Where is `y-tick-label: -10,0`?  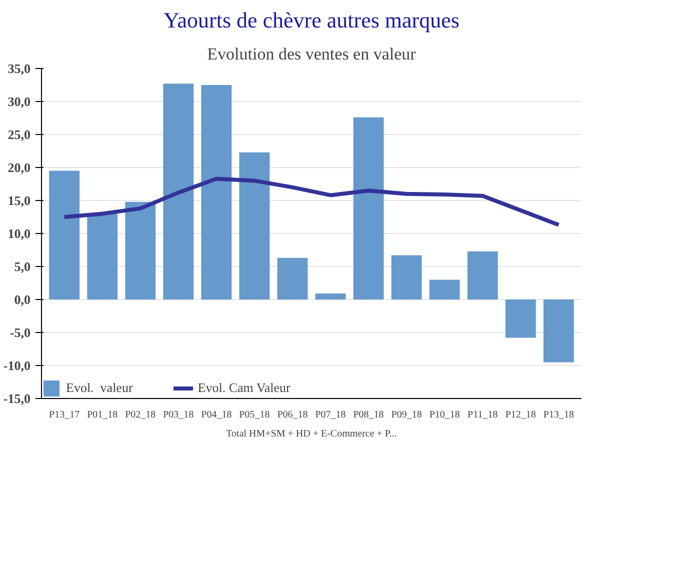
y-tick-label: -10,0 is located at coordinates (17, 365).